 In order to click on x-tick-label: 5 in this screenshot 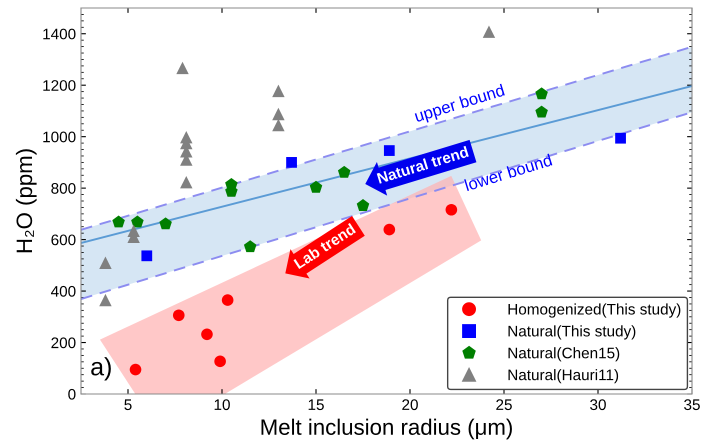, I will do `click(128, 404)`.